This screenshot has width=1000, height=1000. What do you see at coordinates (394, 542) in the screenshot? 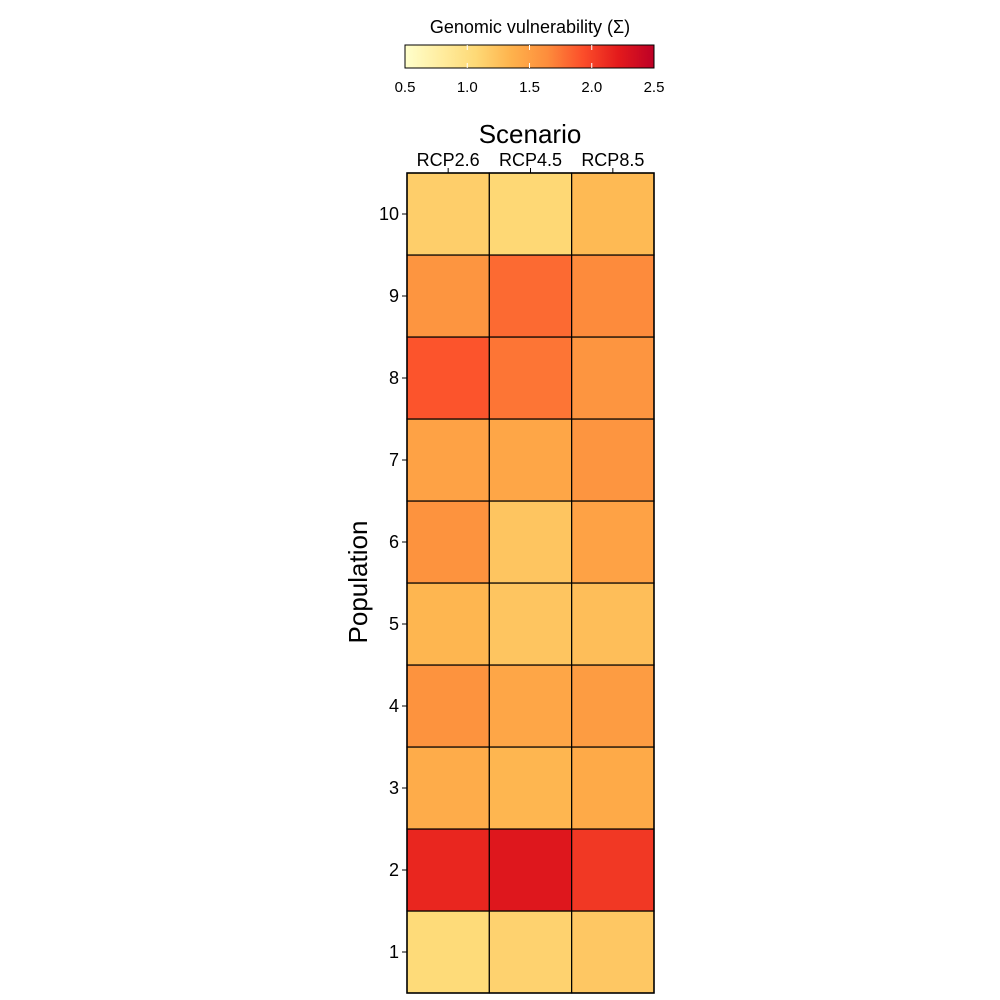
I see `y-tick-label: 6` at bounding box center [394, 542].